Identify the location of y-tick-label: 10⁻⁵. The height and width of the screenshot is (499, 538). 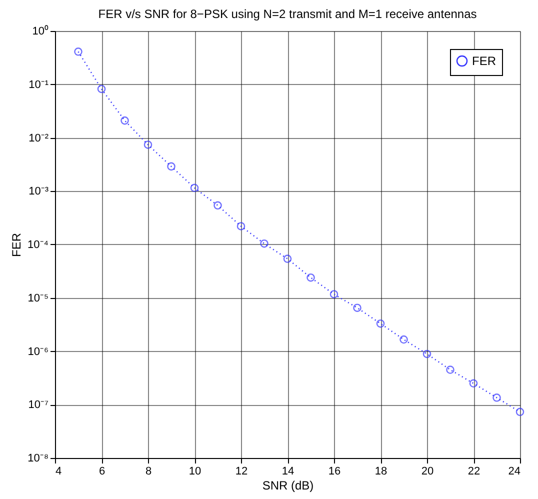
(38, 298).